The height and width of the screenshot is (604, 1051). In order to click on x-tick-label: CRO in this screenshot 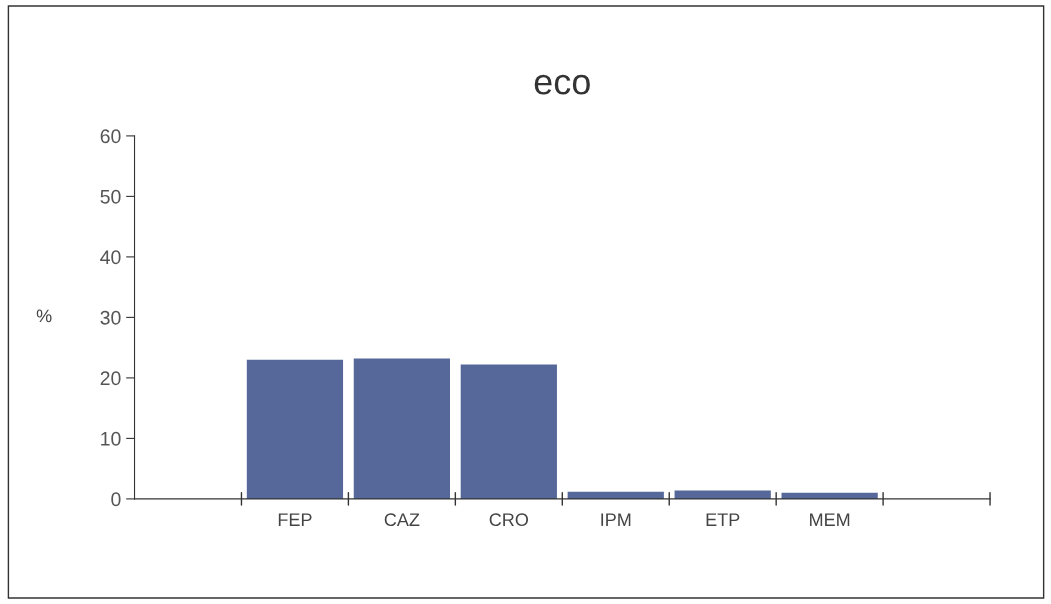, I will do `click(509, 520)`.